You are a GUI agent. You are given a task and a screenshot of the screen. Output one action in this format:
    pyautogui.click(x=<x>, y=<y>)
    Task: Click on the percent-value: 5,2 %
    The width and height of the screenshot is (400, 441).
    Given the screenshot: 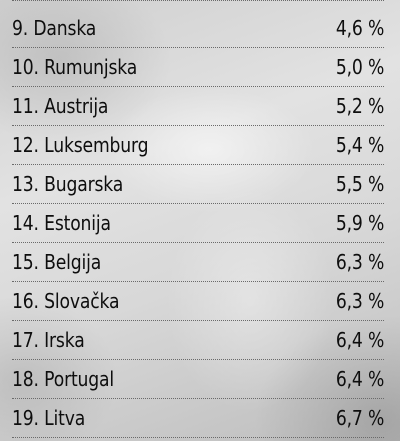 What is the action you would take?
    pyautogui.click(x=359, y=106)
    